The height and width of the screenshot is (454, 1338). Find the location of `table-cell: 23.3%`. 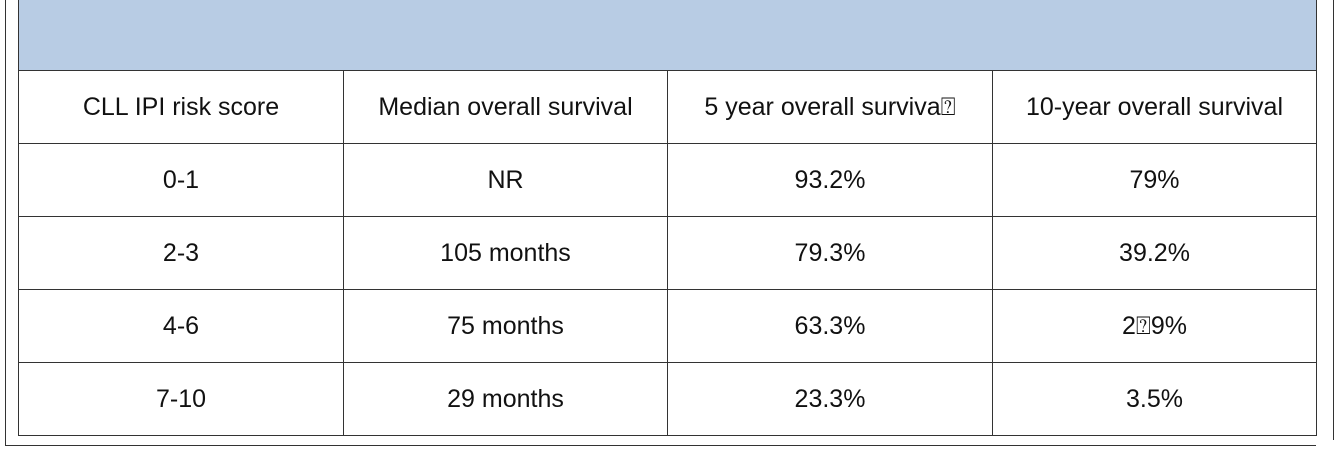

table-cell: 23.3% is located at coordinates (830, 399).